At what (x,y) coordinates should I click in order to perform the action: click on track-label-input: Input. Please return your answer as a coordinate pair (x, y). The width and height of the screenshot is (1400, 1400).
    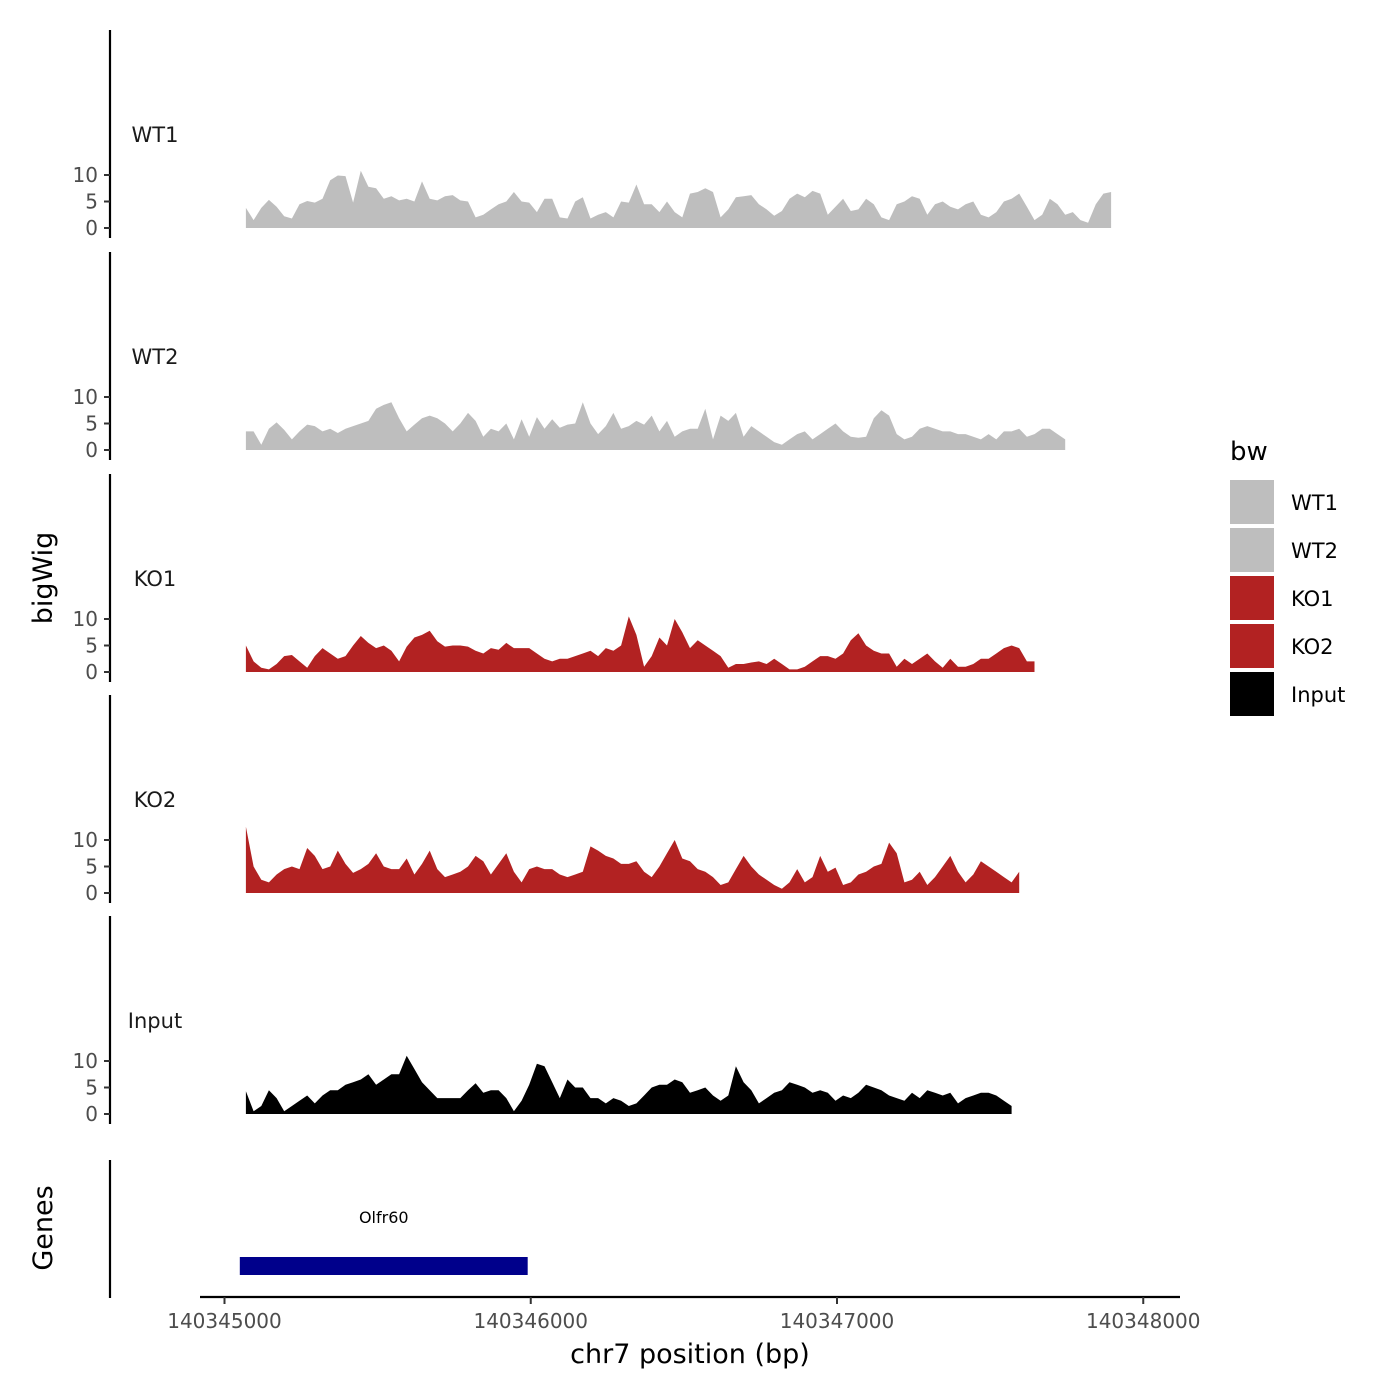
    Looking at the image, I should click on (155, 1021).